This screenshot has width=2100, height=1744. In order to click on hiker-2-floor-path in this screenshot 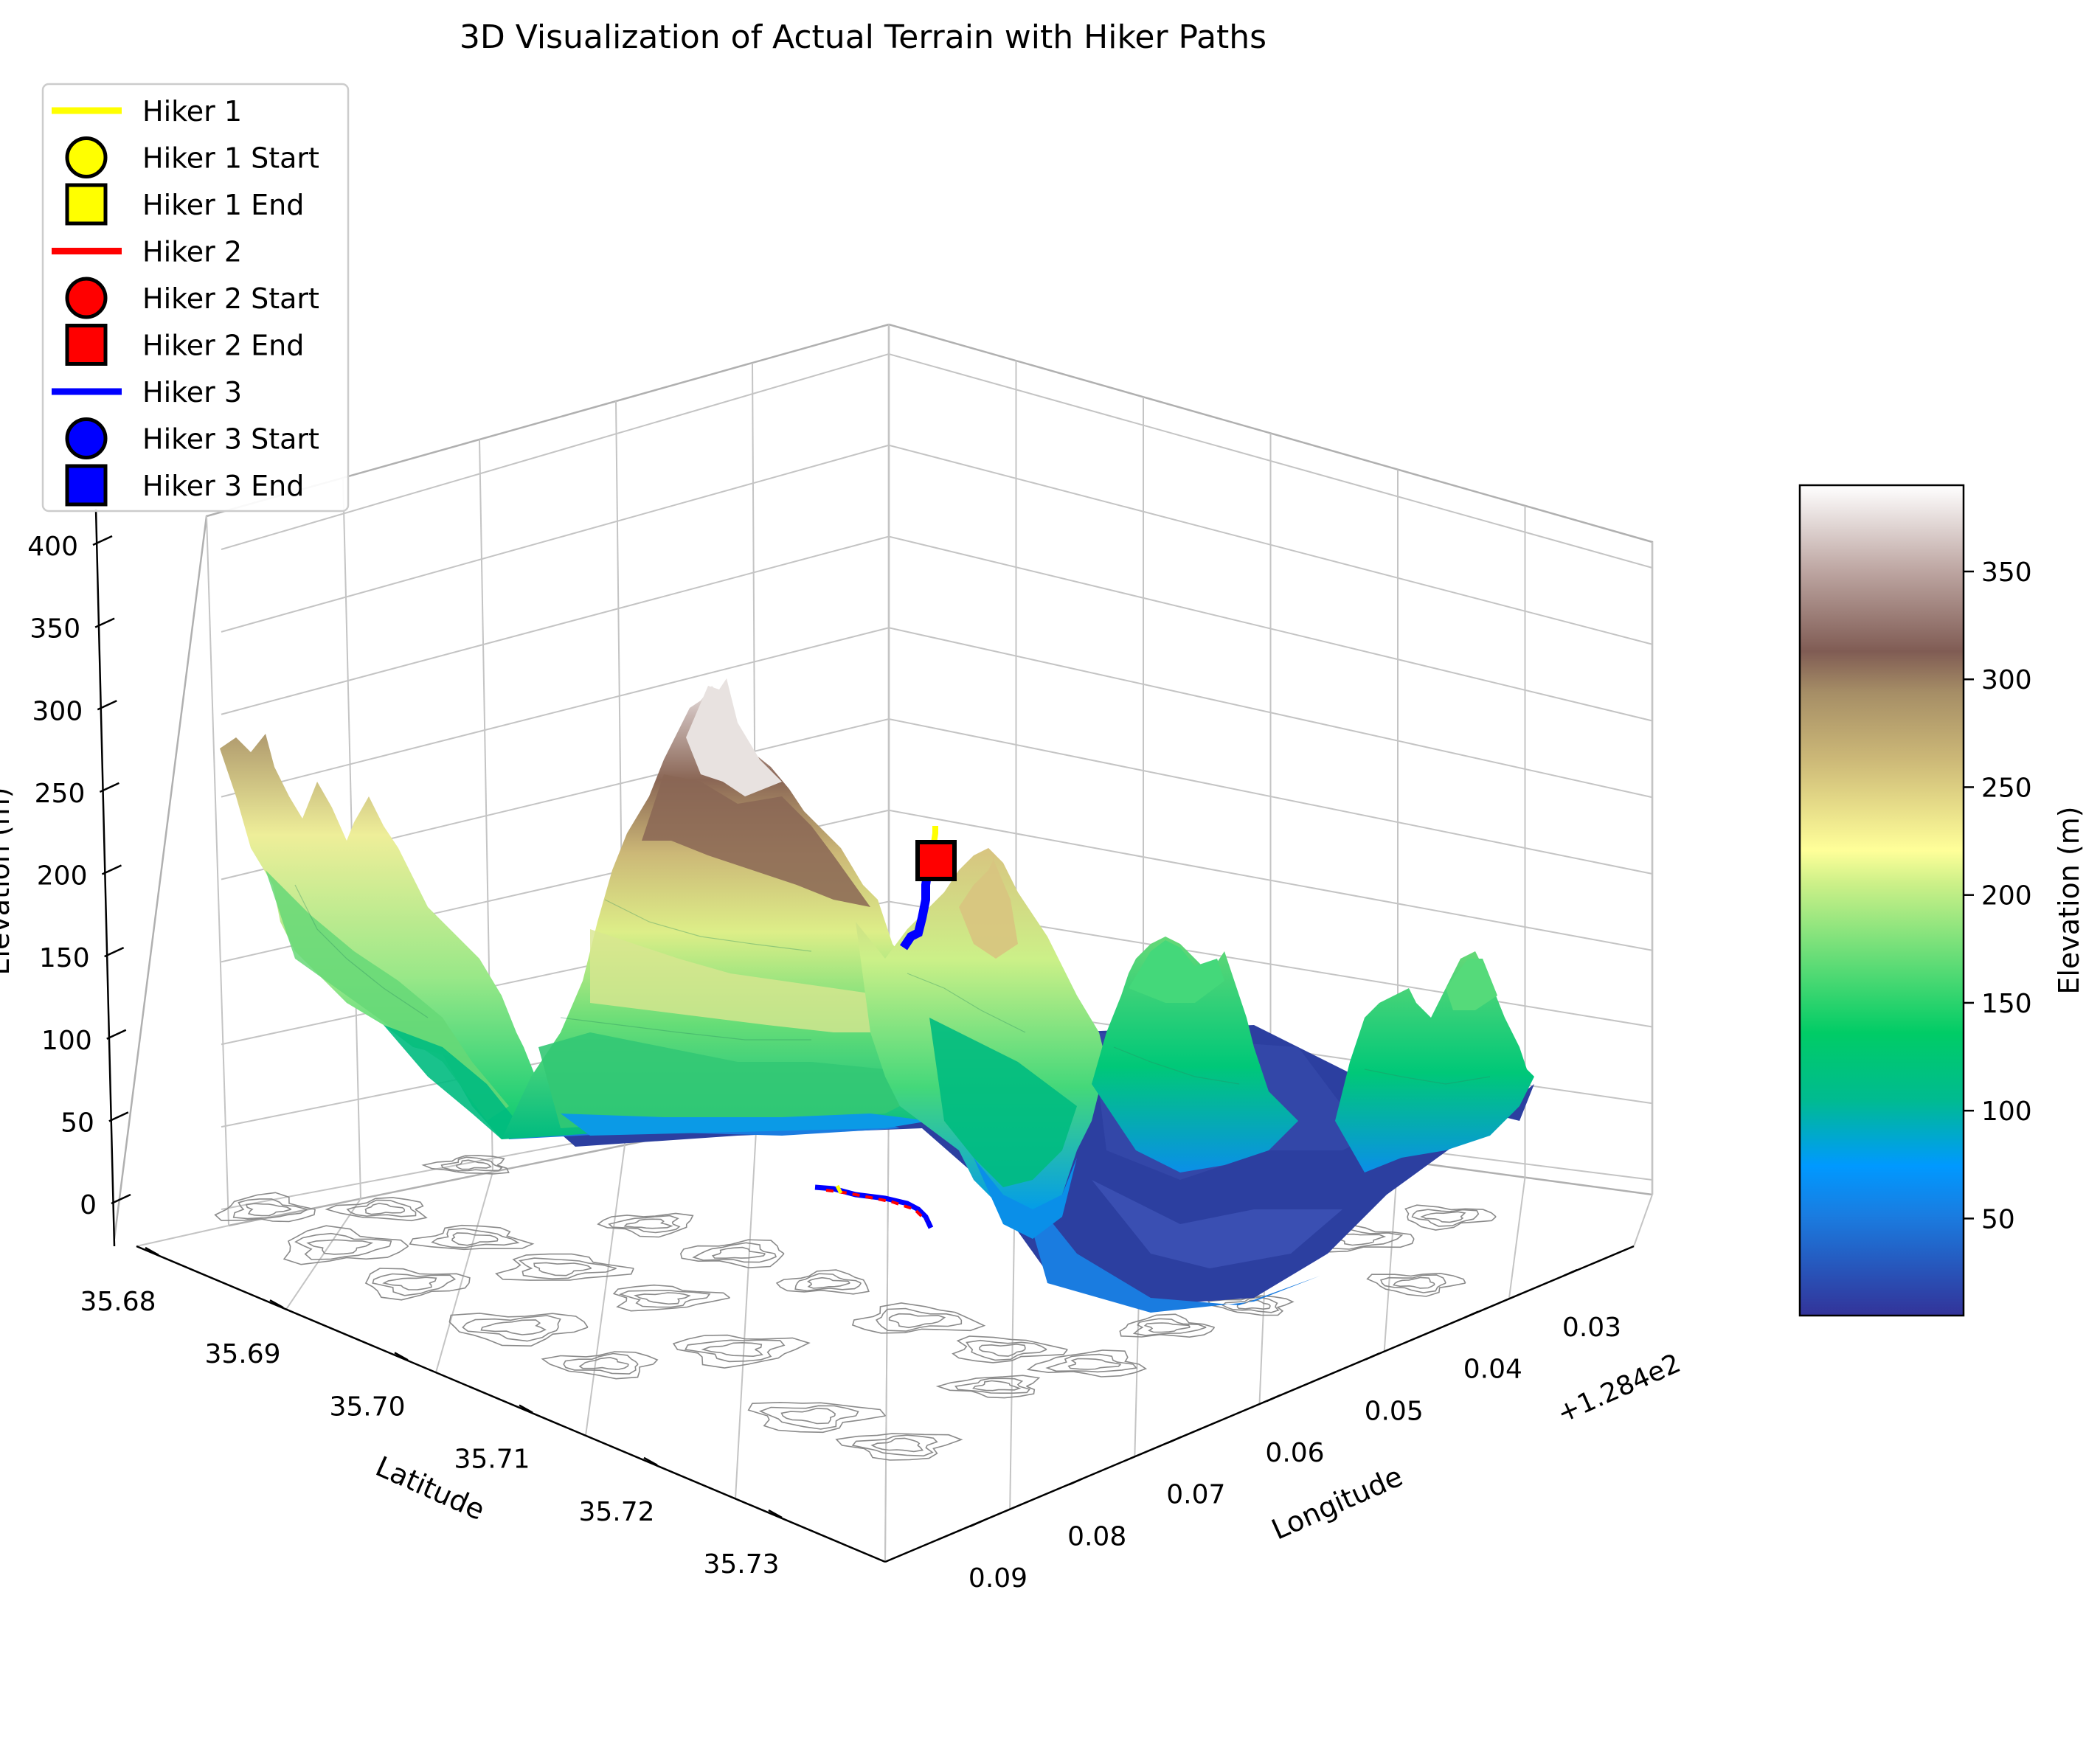, I will do `click(876, 1205)`.